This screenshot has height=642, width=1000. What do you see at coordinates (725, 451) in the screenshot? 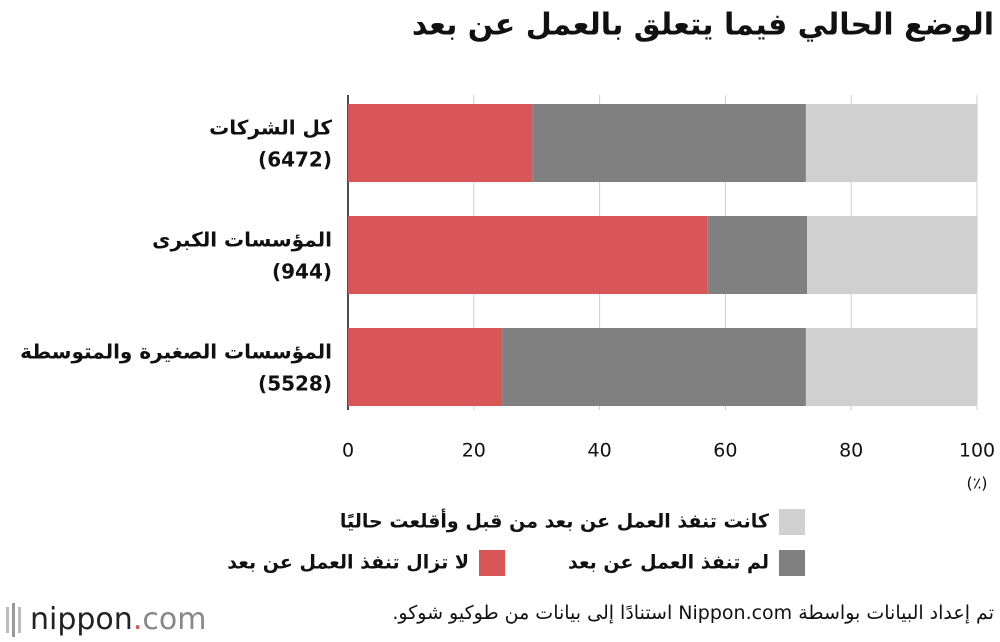
I see `x-tick-label: 60` at bounding box center [725, 451].